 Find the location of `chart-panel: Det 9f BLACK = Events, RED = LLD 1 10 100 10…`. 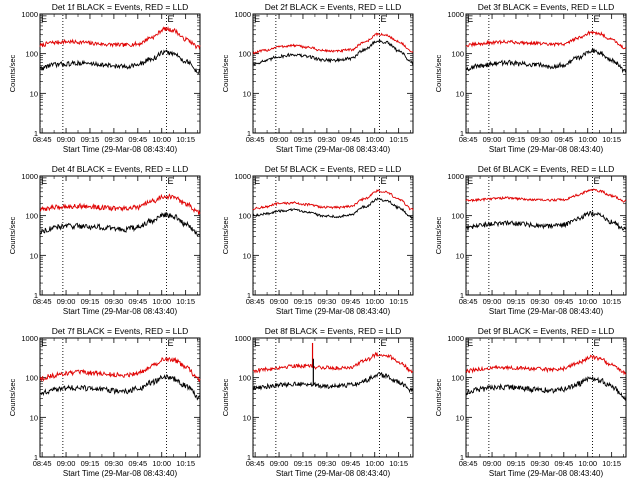

chart-panel: Det 9f BLACK = Events, RED = LLD 1 10 100 10… is located at coordinates (530, 402).